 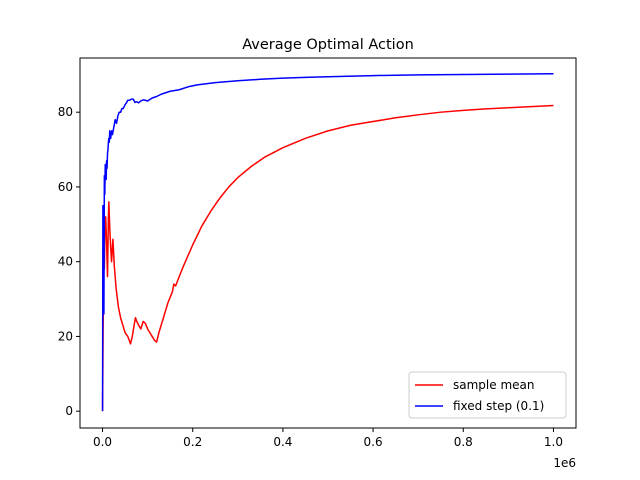 I want to click on chart-title: Average Optimal Action, so click(x=328, y=45).